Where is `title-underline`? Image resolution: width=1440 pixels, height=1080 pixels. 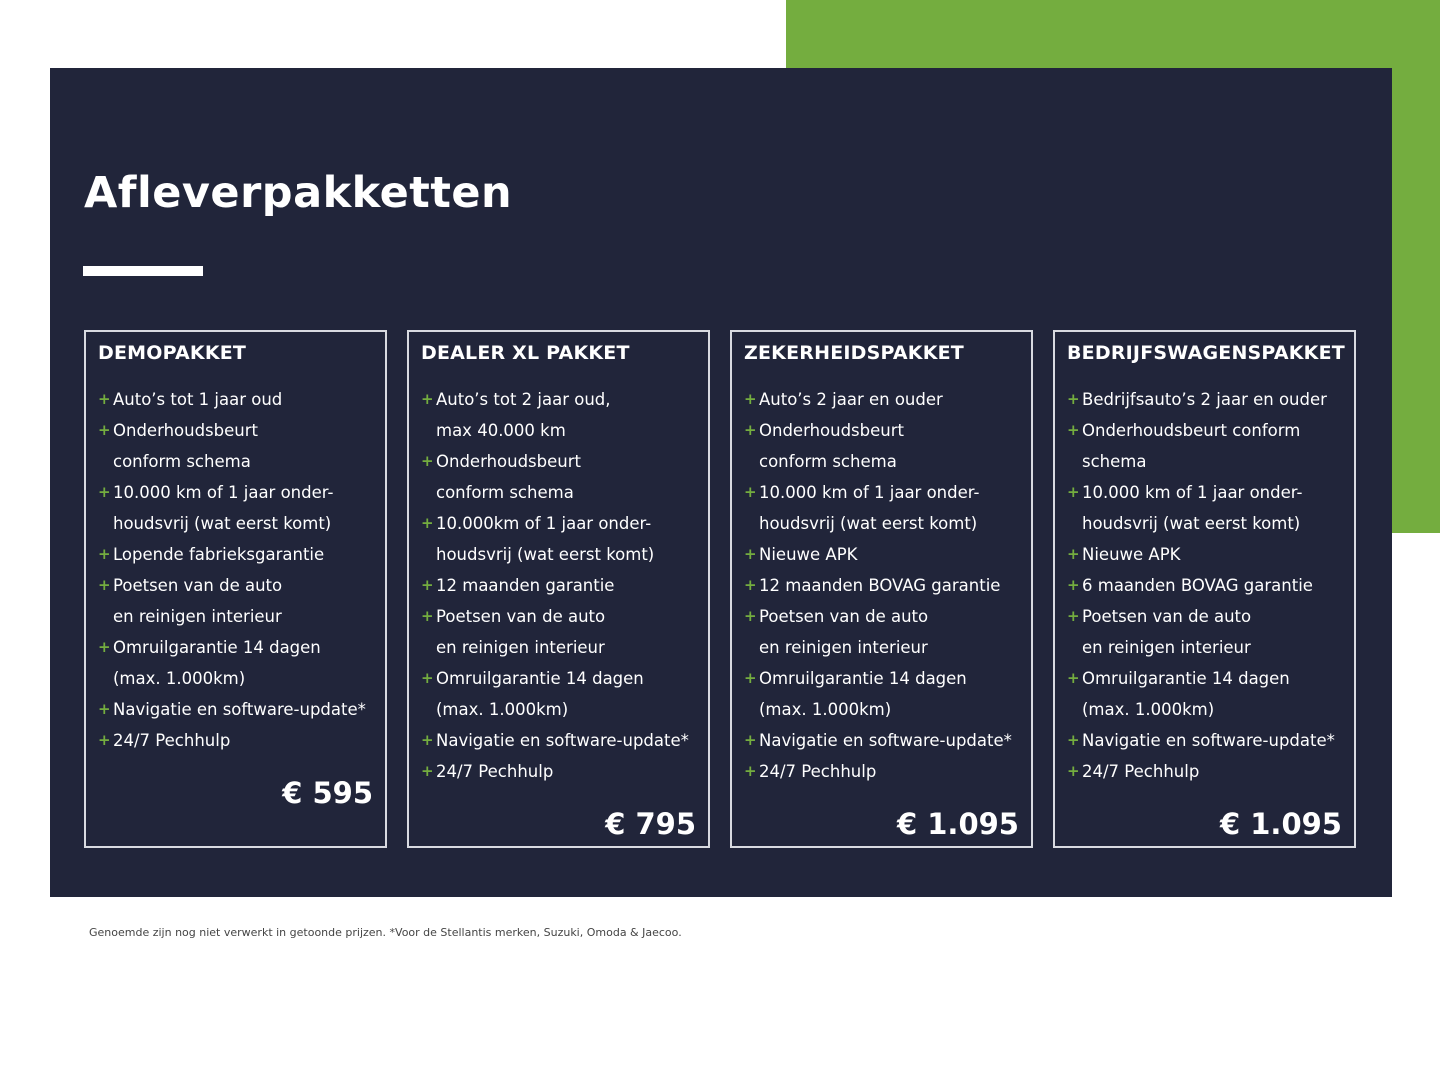 title-underline is located at coordinates (143, 271).